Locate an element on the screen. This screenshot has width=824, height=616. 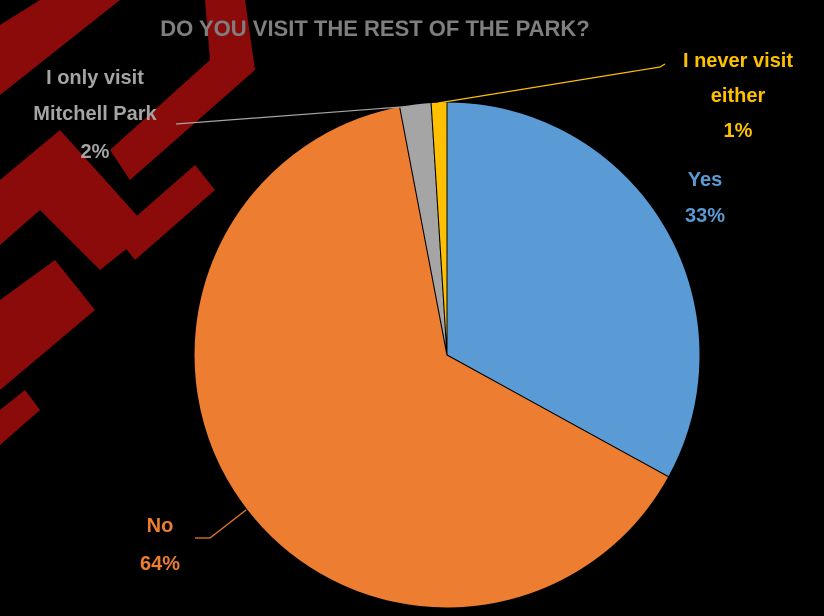
label-never-line2: either is located at coordinates (738, 96).